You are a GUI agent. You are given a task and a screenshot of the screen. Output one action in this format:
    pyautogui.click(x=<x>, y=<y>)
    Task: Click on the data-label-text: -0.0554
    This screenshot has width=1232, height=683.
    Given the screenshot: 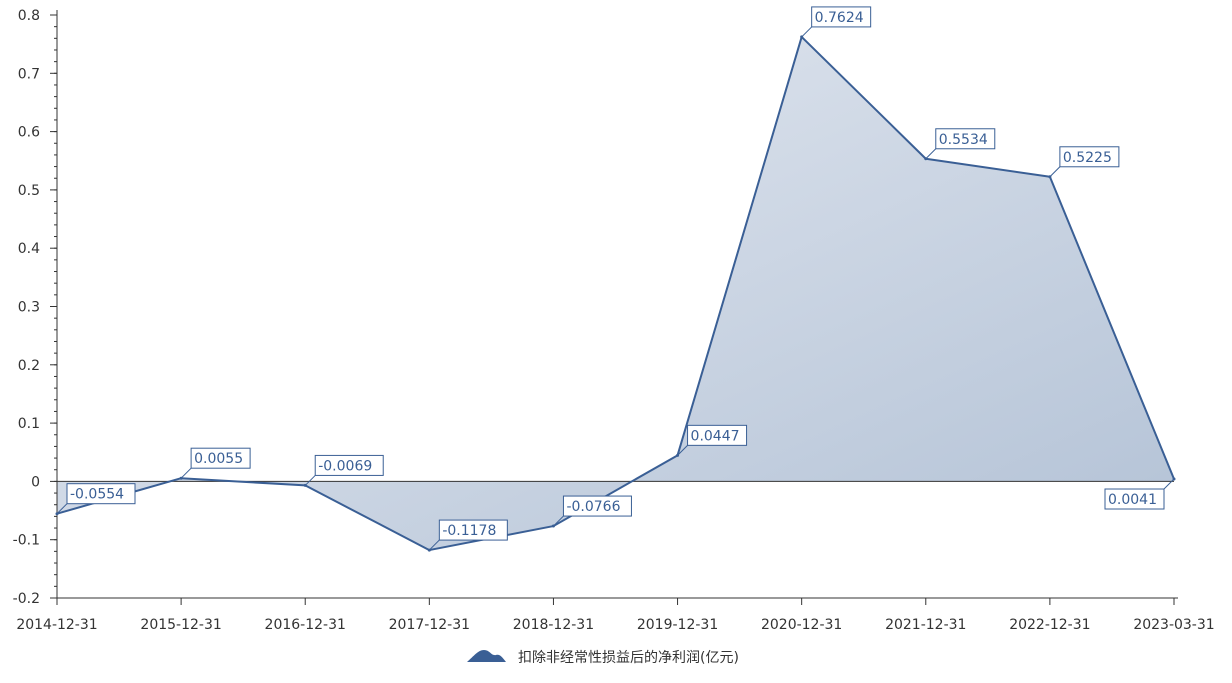 What is the action you would take?
    pyautogui.click(x=97, y=495)
    